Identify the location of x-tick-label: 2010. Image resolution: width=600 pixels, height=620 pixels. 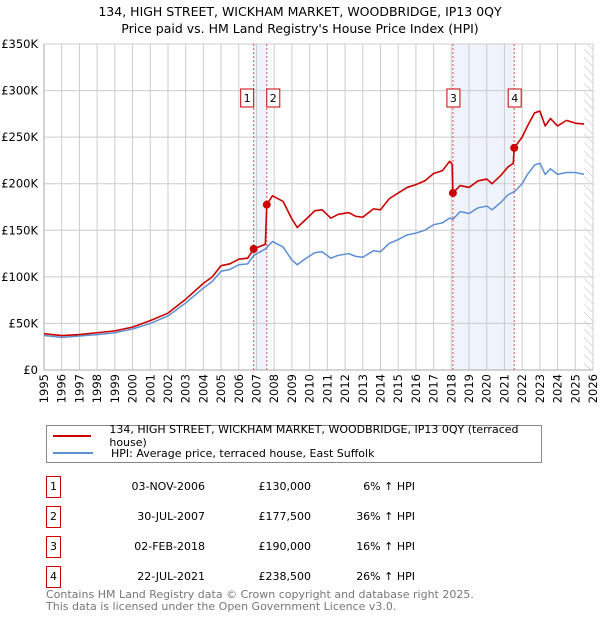
(310, 388).